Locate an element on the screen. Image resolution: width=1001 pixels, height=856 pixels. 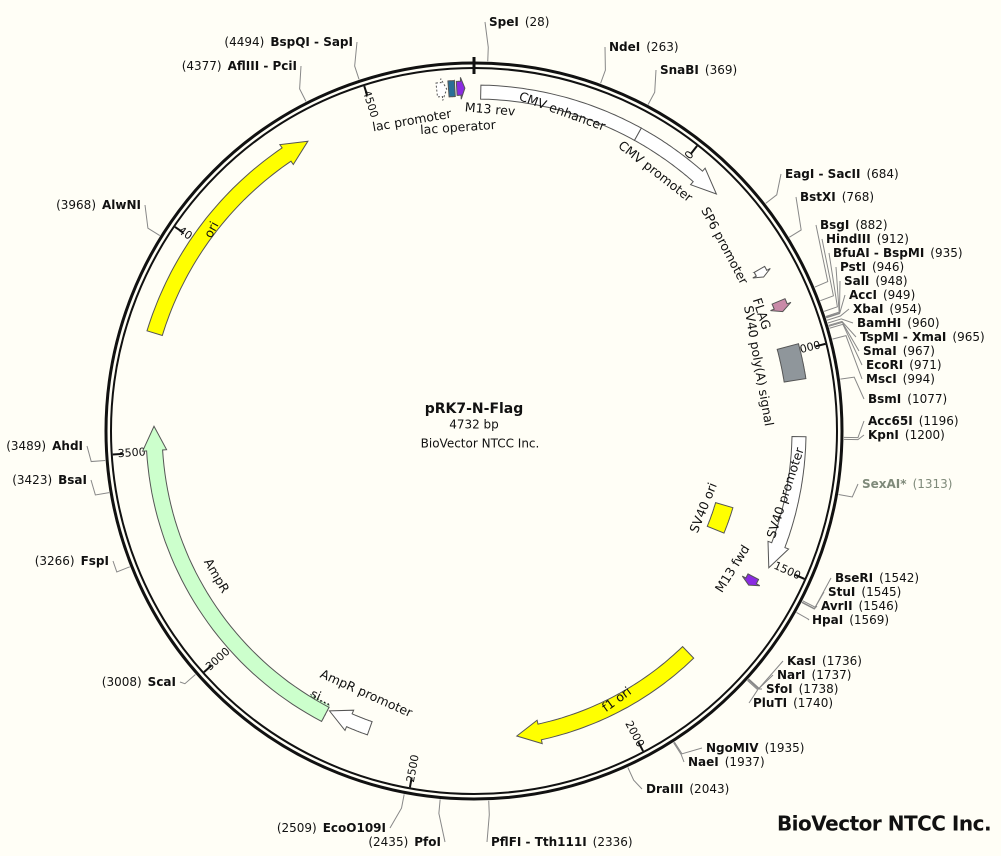
site-label: PluTI (1740) is located at coordinates (793, 703).